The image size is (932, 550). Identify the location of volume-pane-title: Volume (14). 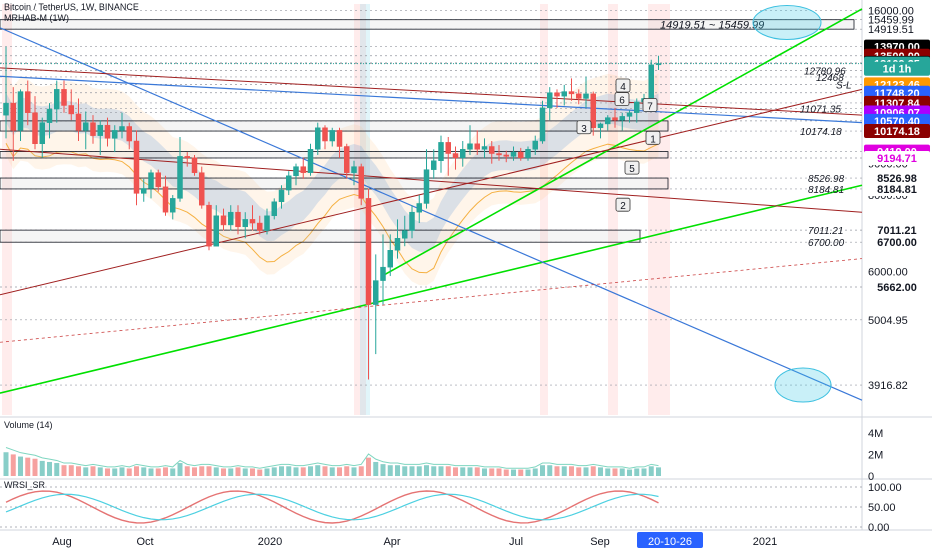
(28, 425).